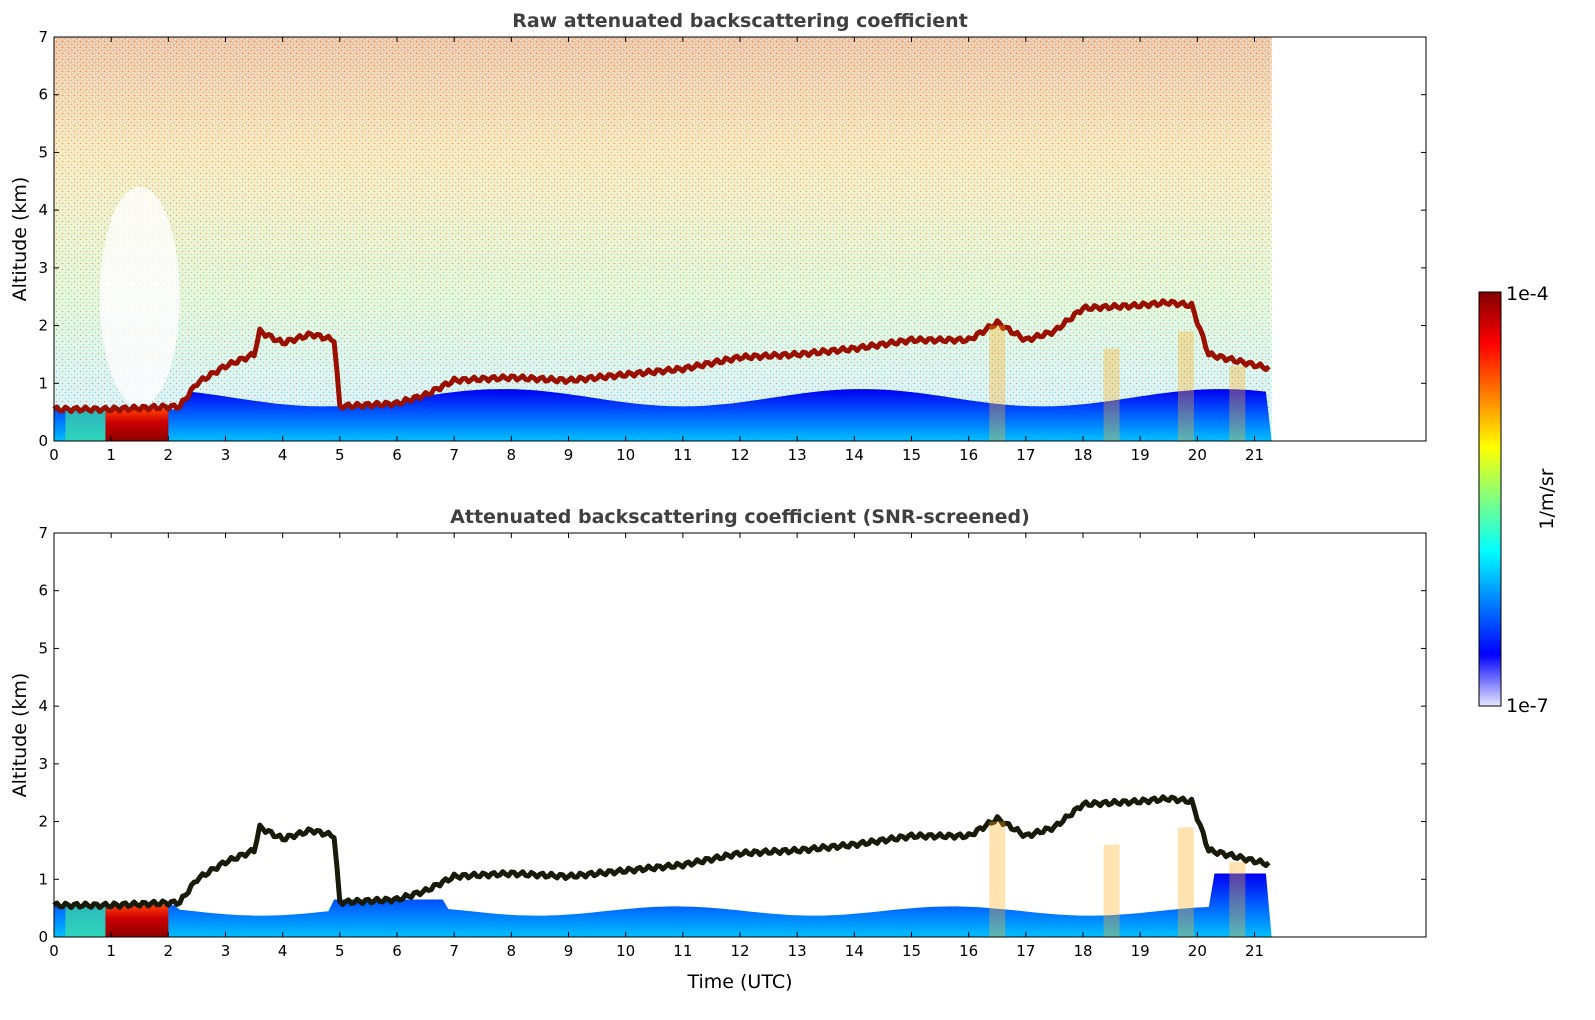 The width and height of the screenshot is (1595, 1020). I want to click on screened-boundary-layer, so click(663, 905).